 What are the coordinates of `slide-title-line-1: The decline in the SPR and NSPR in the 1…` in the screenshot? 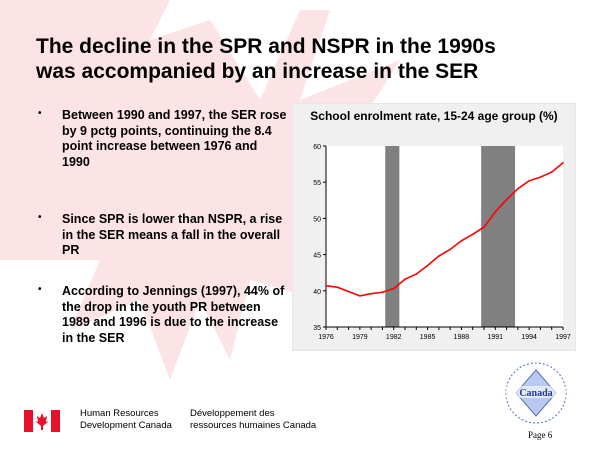 It's located at (266, 46).